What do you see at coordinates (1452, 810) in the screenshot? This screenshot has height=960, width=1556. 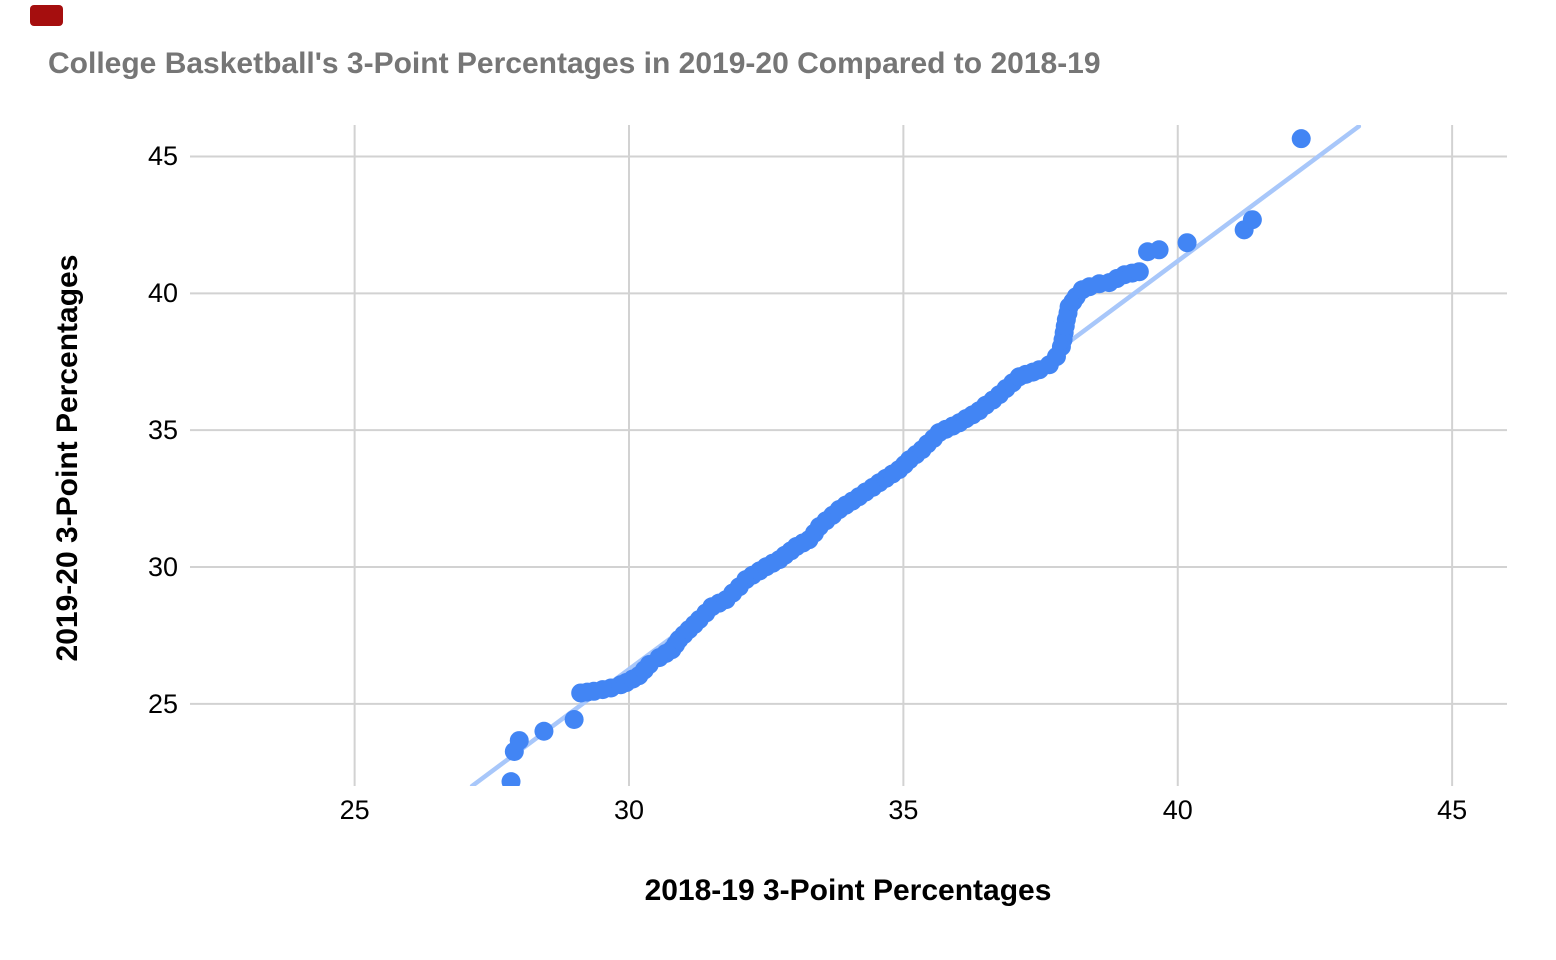 I see `x-tick-label: 45` at bounding box center [1452, 810].